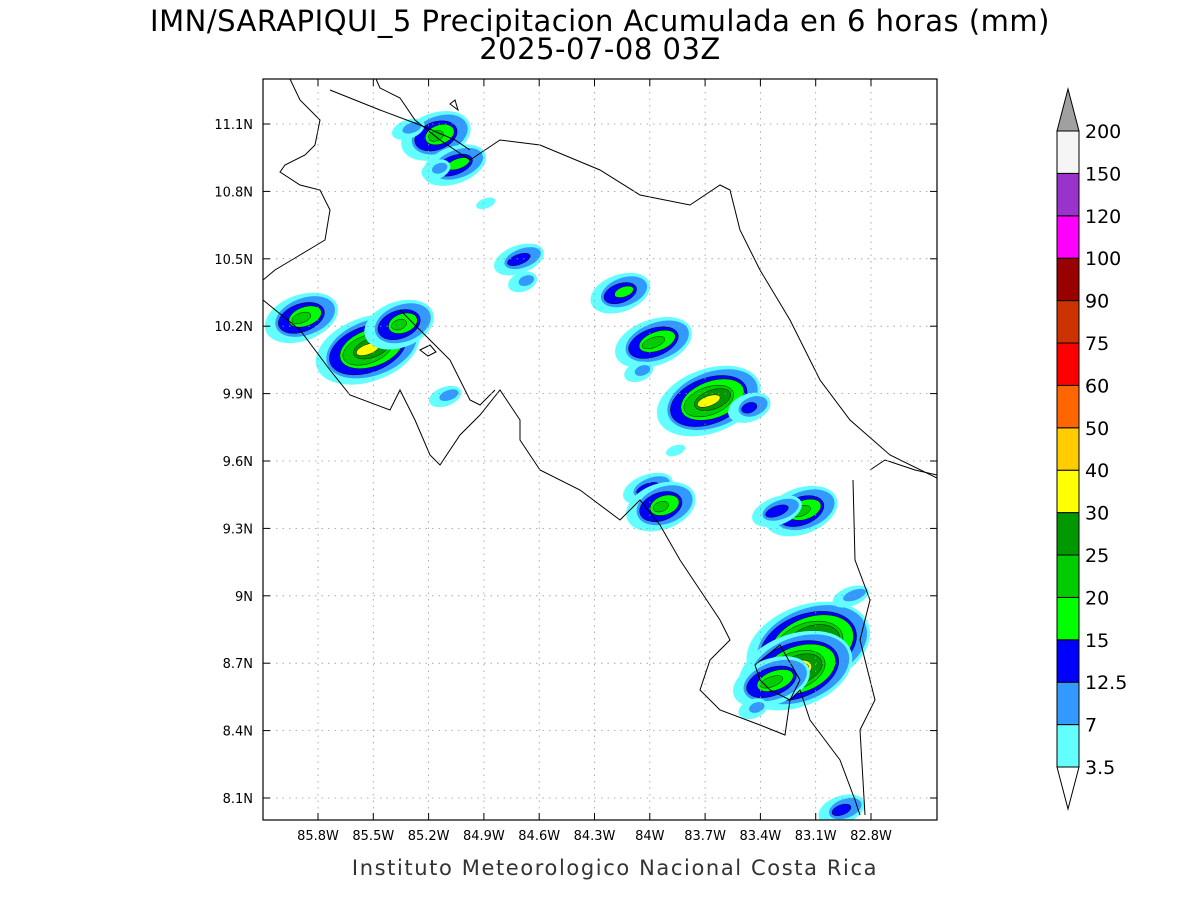  Describe the element at coordinates (1100, 768) in the screenshot. I see `colorbar-level-label: 3.5` at that location.